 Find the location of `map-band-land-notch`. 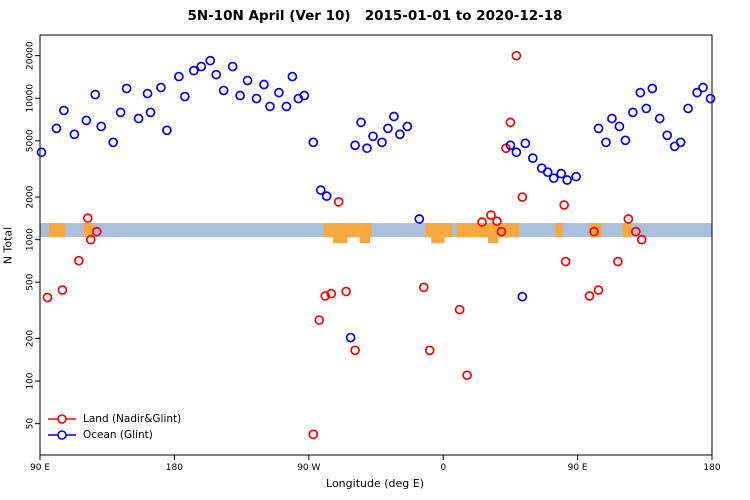

map-band-land-notch is located at coordinates (493, 240).